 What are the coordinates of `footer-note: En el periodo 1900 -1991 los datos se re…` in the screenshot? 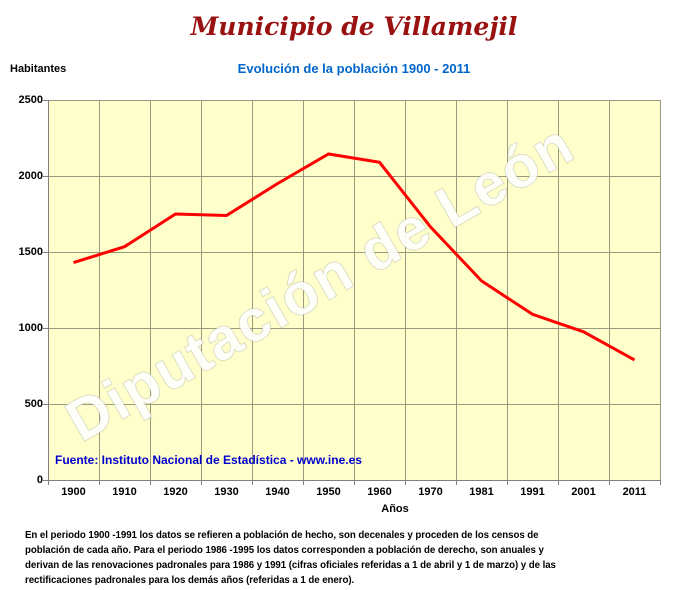 It's located at (345, 558).